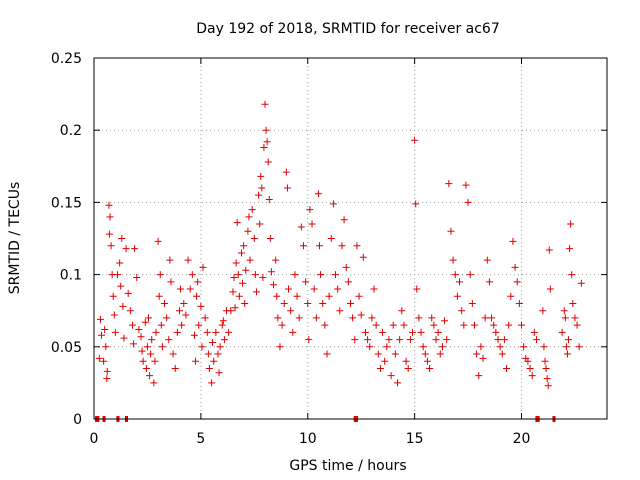 Image resolution: width=640 pixels, height=480 pixels. What do you see at coordinates (71, 276) in the screenshot?
I see `y-tick-label: 0.1` at bounding box center [71, 276].